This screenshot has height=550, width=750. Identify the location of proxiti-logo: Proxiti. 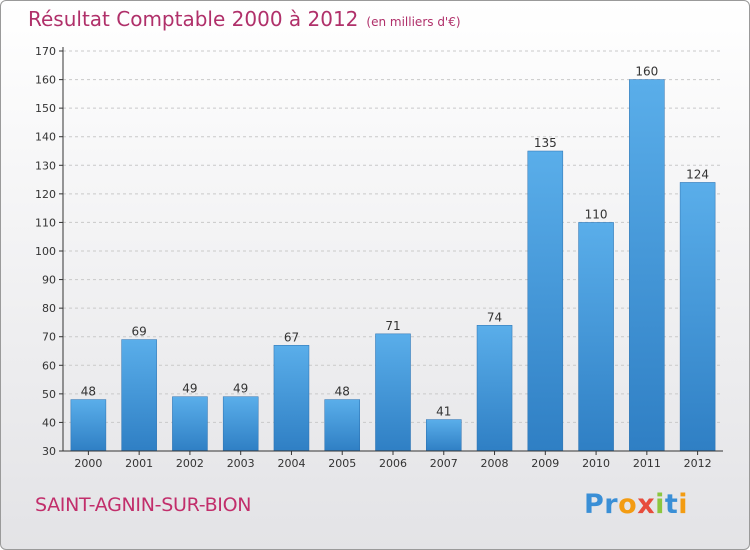
(636, 504).